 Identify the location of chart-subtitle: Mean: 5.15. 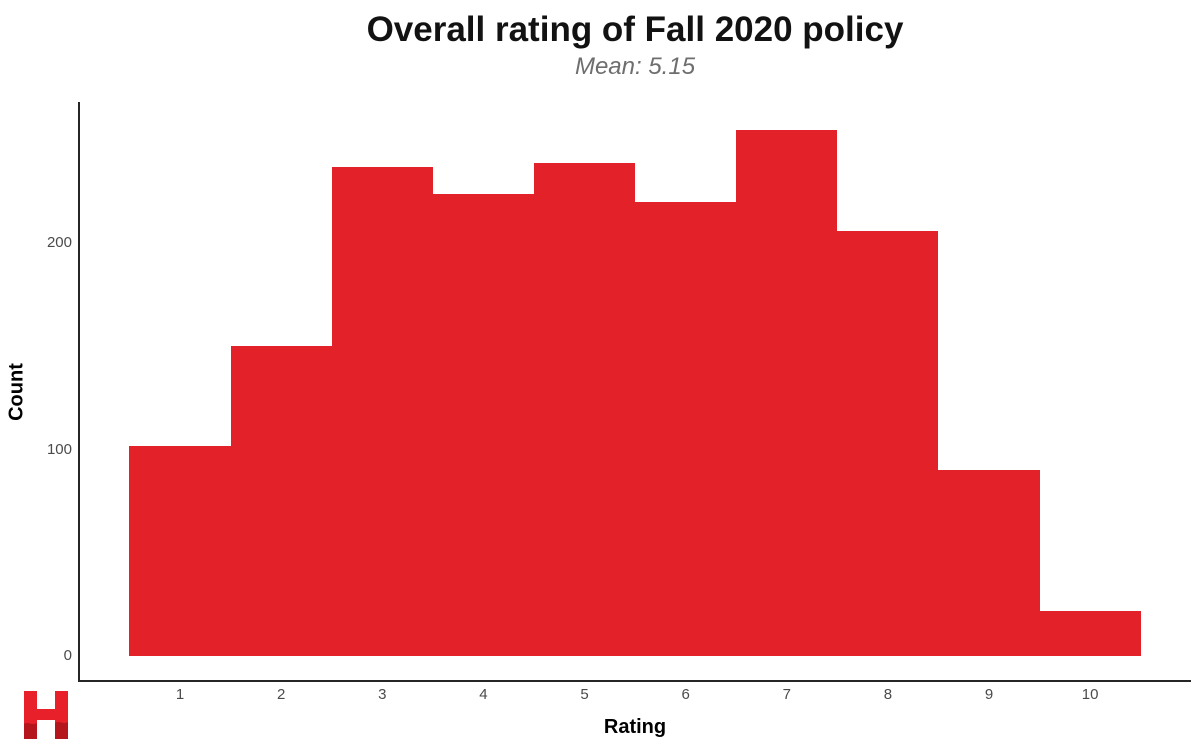
(635, 67).